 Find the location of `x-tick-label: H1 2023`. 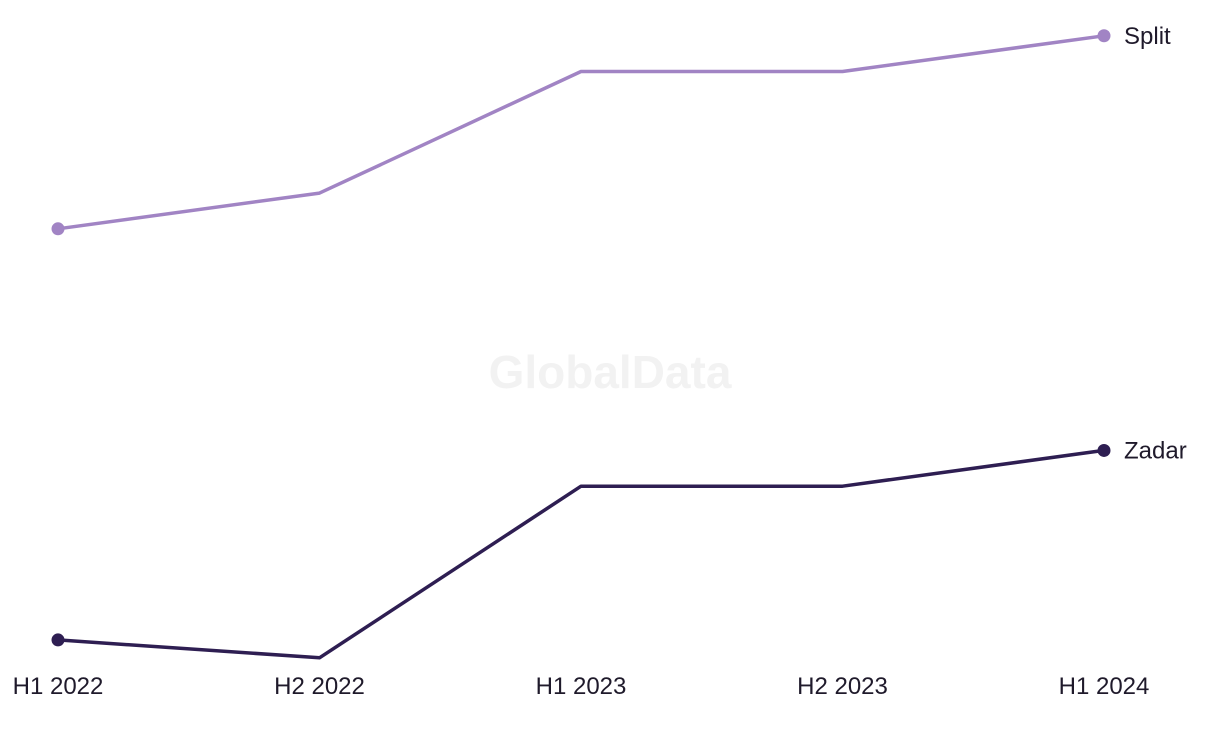

x-tick-label: H1 2023 is located at coordinates (581, 686).